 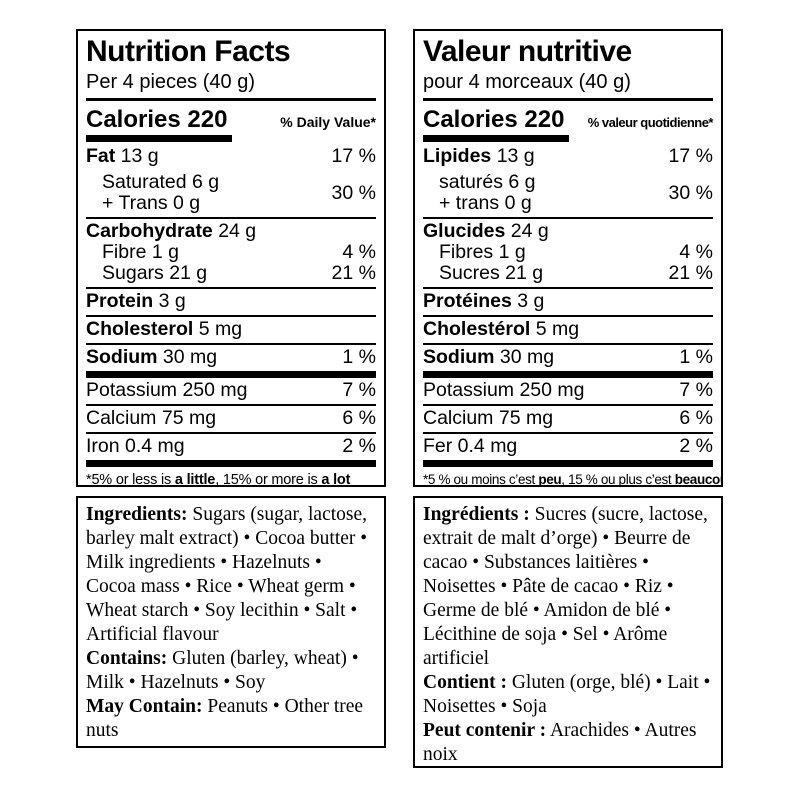 I want to click on calories-row-en: Calories 220 % Daily Value*, so click(x=231, y=117).